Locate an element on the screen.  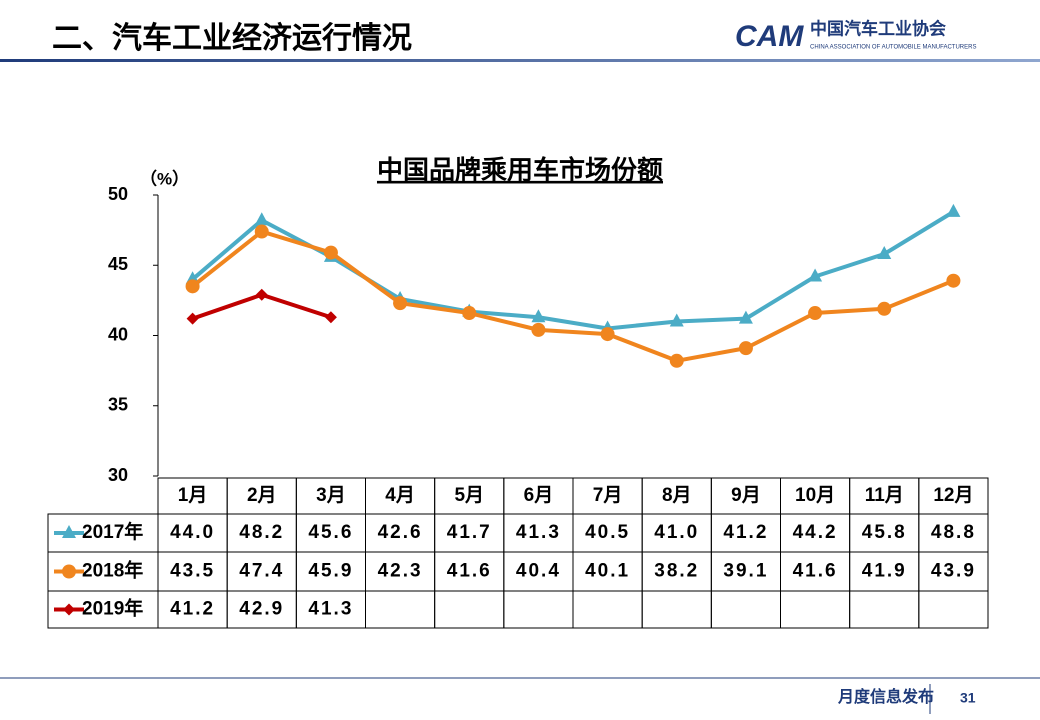
legend-label: 2017年 is located at coordinates (112, 531).